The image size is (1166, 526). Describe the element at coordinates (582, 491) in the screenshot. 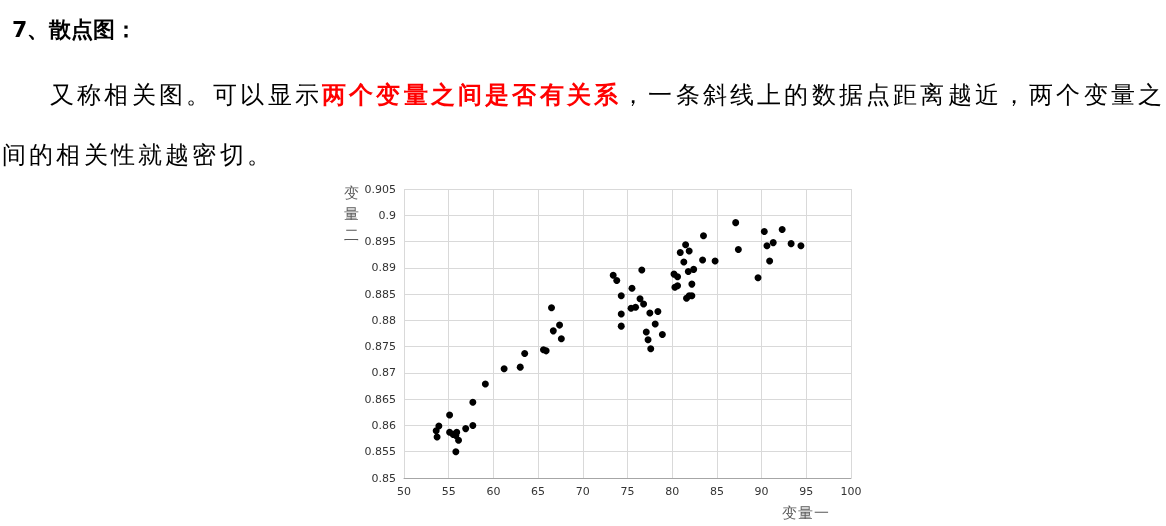

I see `x-tick-label: 70` at that location.